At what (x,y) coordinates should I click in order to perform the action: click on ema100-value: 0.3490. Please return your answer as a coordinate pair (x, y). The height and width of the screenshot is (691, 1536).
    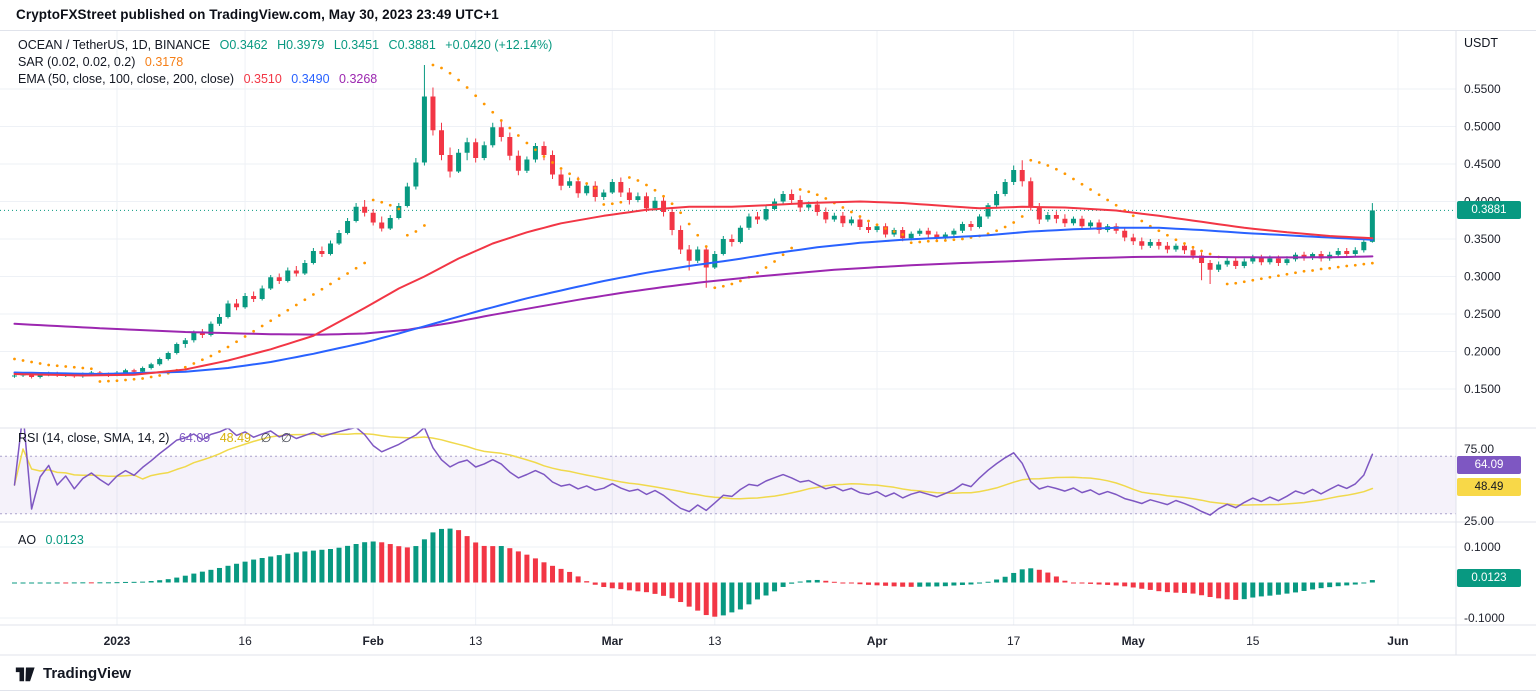
    Looking at the image, I should click on (310, 79).